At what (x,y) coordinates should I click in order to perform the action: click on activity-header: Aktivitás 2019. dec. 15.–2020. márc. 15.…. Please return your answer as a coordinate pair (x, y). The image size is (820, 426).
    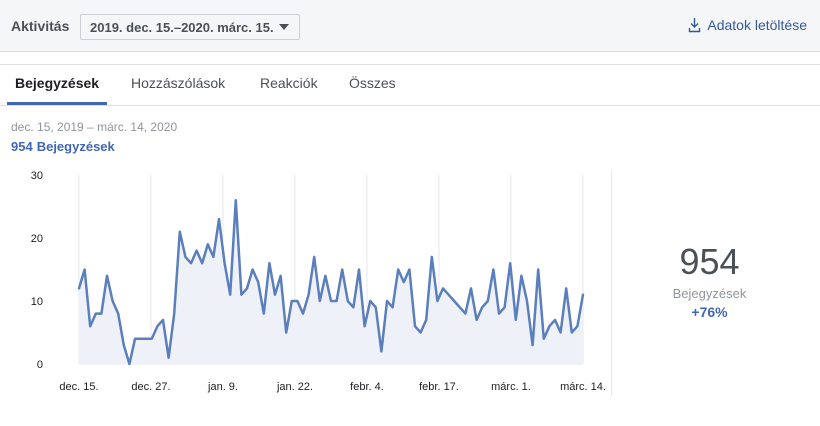
    Looking at the image, I should click on (410, 26).